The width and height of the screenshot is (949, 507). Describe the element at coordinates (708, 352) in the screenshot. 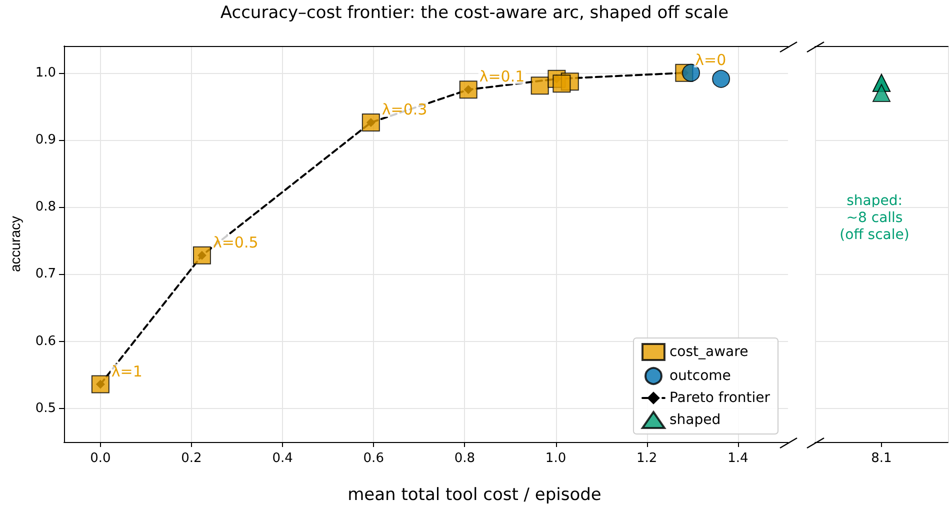

I see `legend-label: cost_aware` at that location.